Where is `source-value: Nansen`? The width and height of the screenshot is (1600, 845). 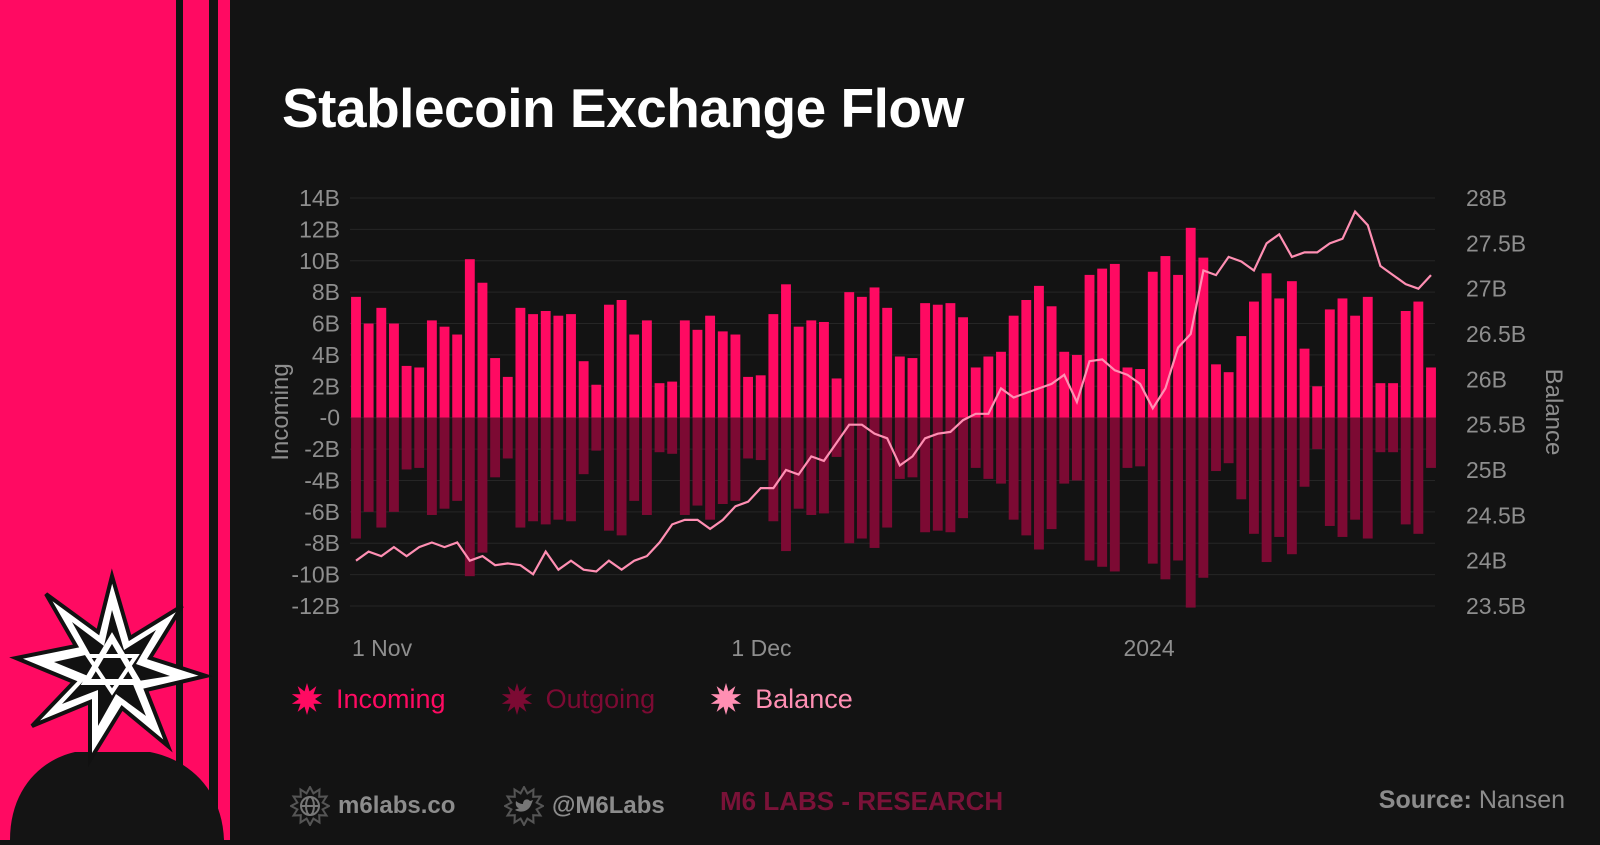 source-value: Nansen is located at coordinates (1521, 800).